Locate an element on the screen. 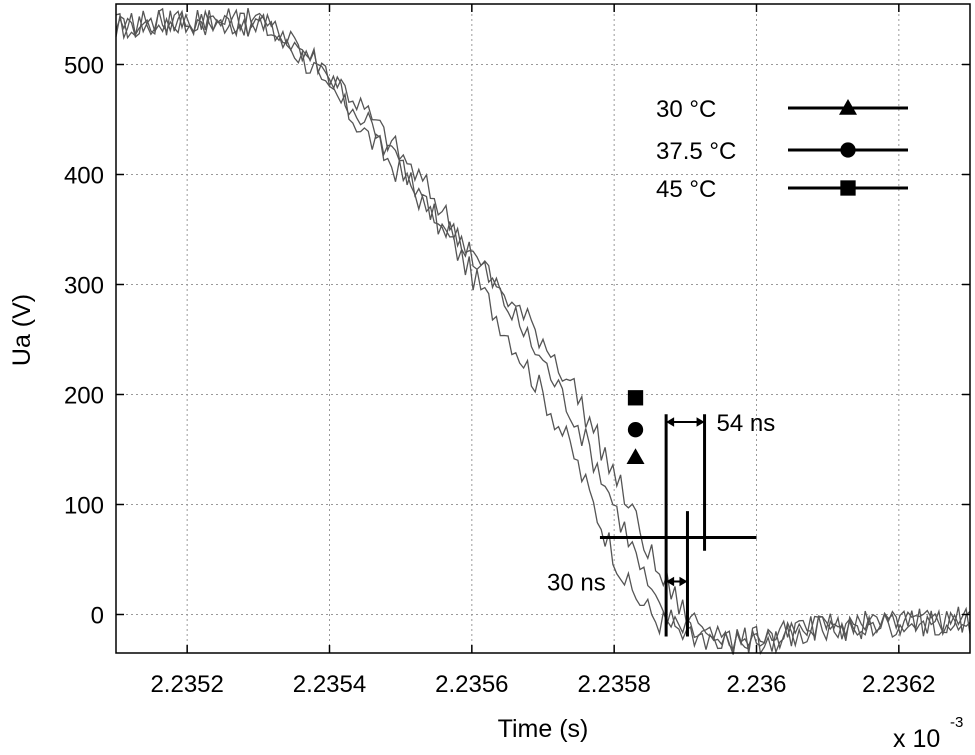 The width and height of the screenshot is (975, 755). y-tick-label: 500 is located at coordinates (84, 66).